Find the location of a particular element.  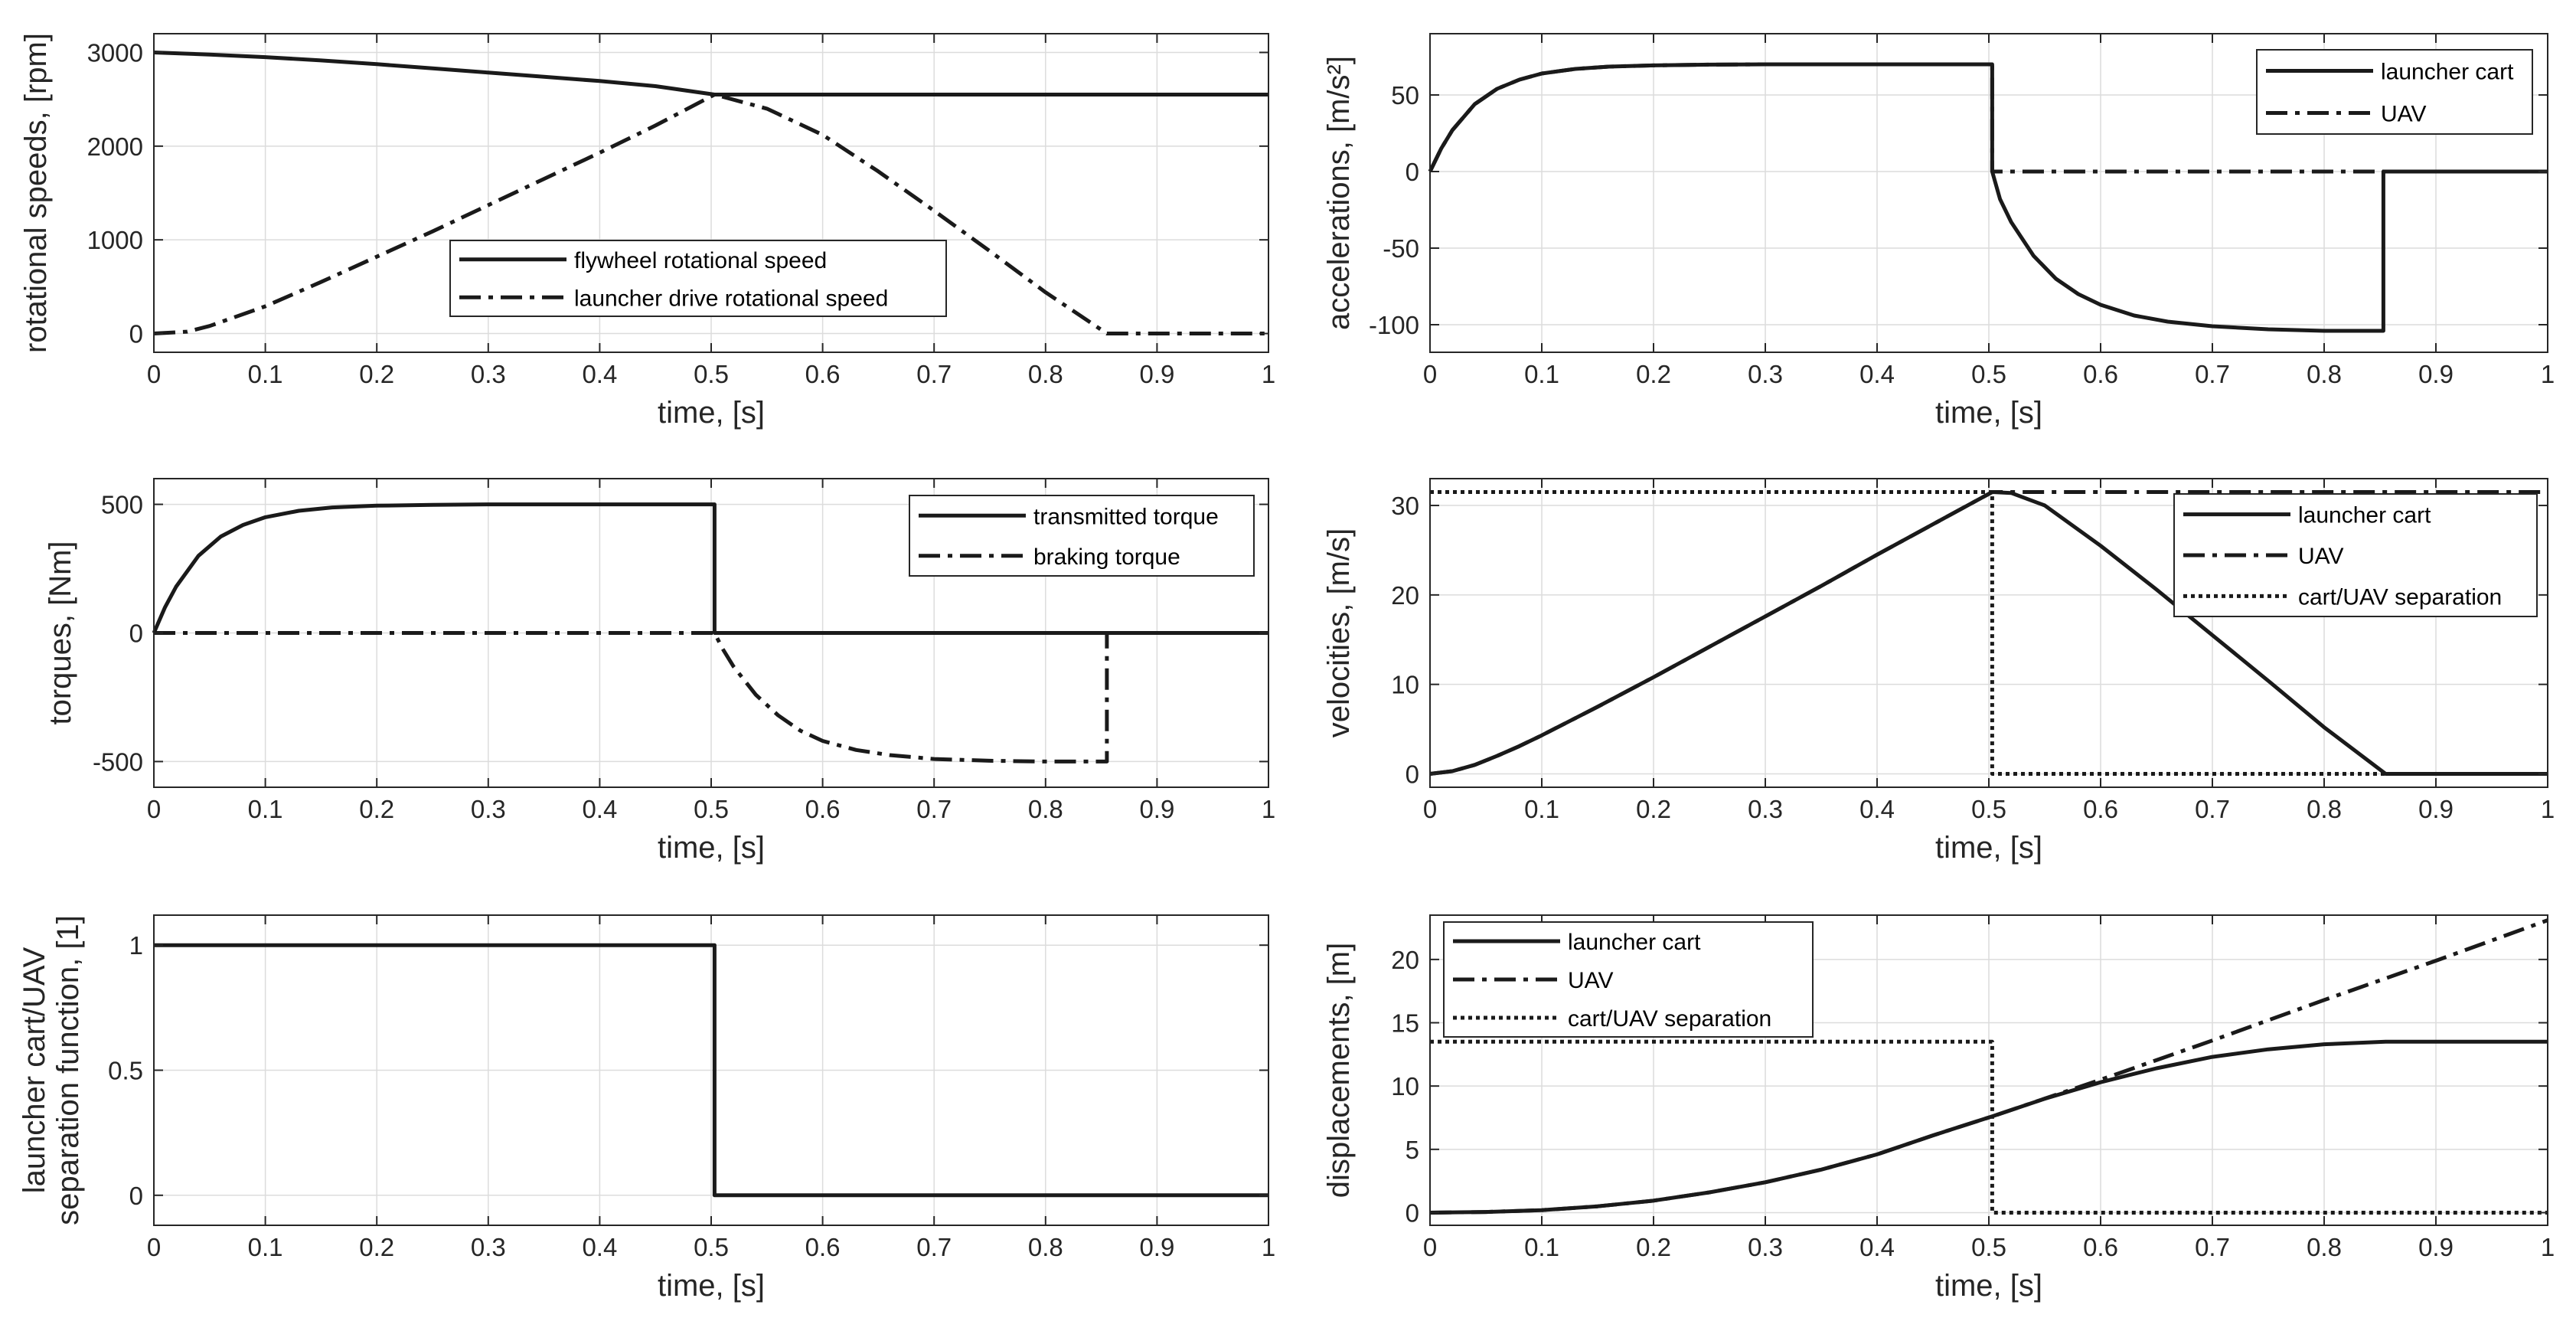

legend-label: braking torque is located at coordinates (1106, 557).